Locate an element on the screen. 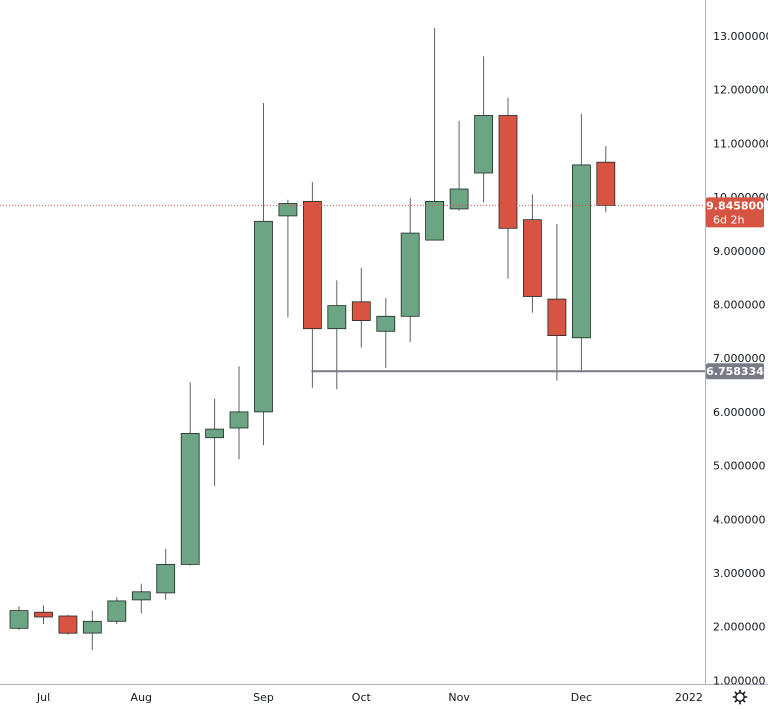 This screenshot has height=709, width=768. time-tick-label: Dec is located at coordinates (581, 697).